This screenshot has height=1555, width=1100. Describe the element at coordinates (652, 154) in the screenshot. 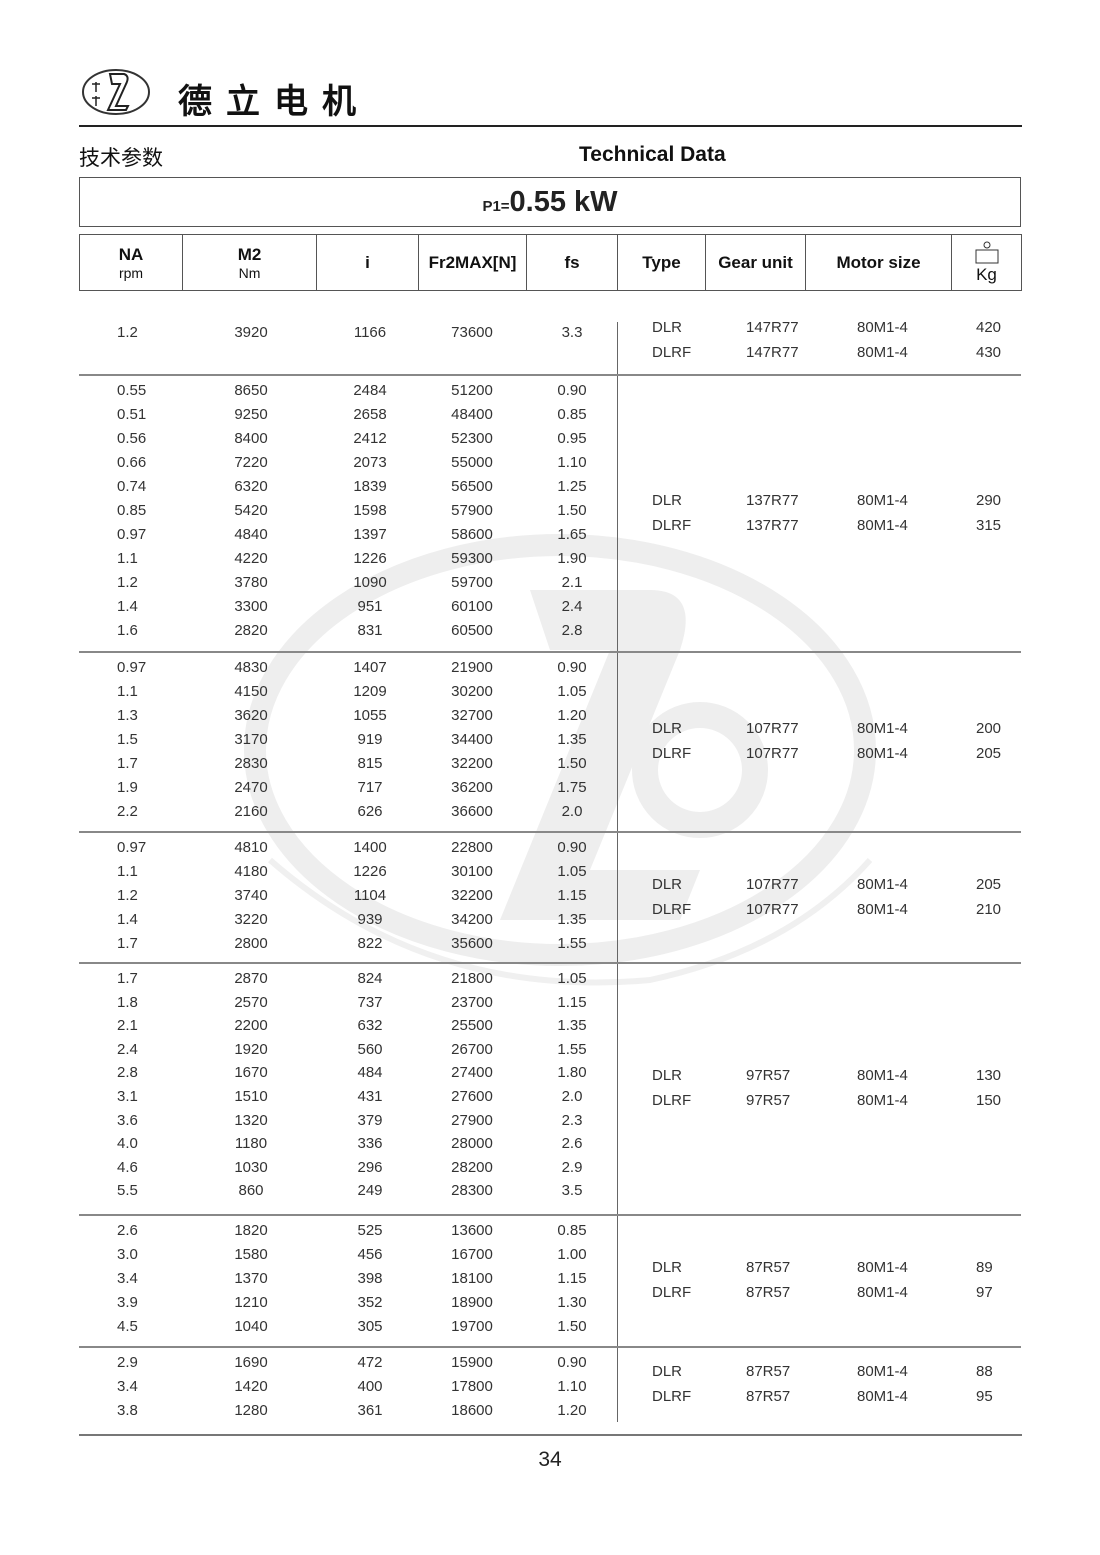

I see `title-english: Technical Data` at that location.